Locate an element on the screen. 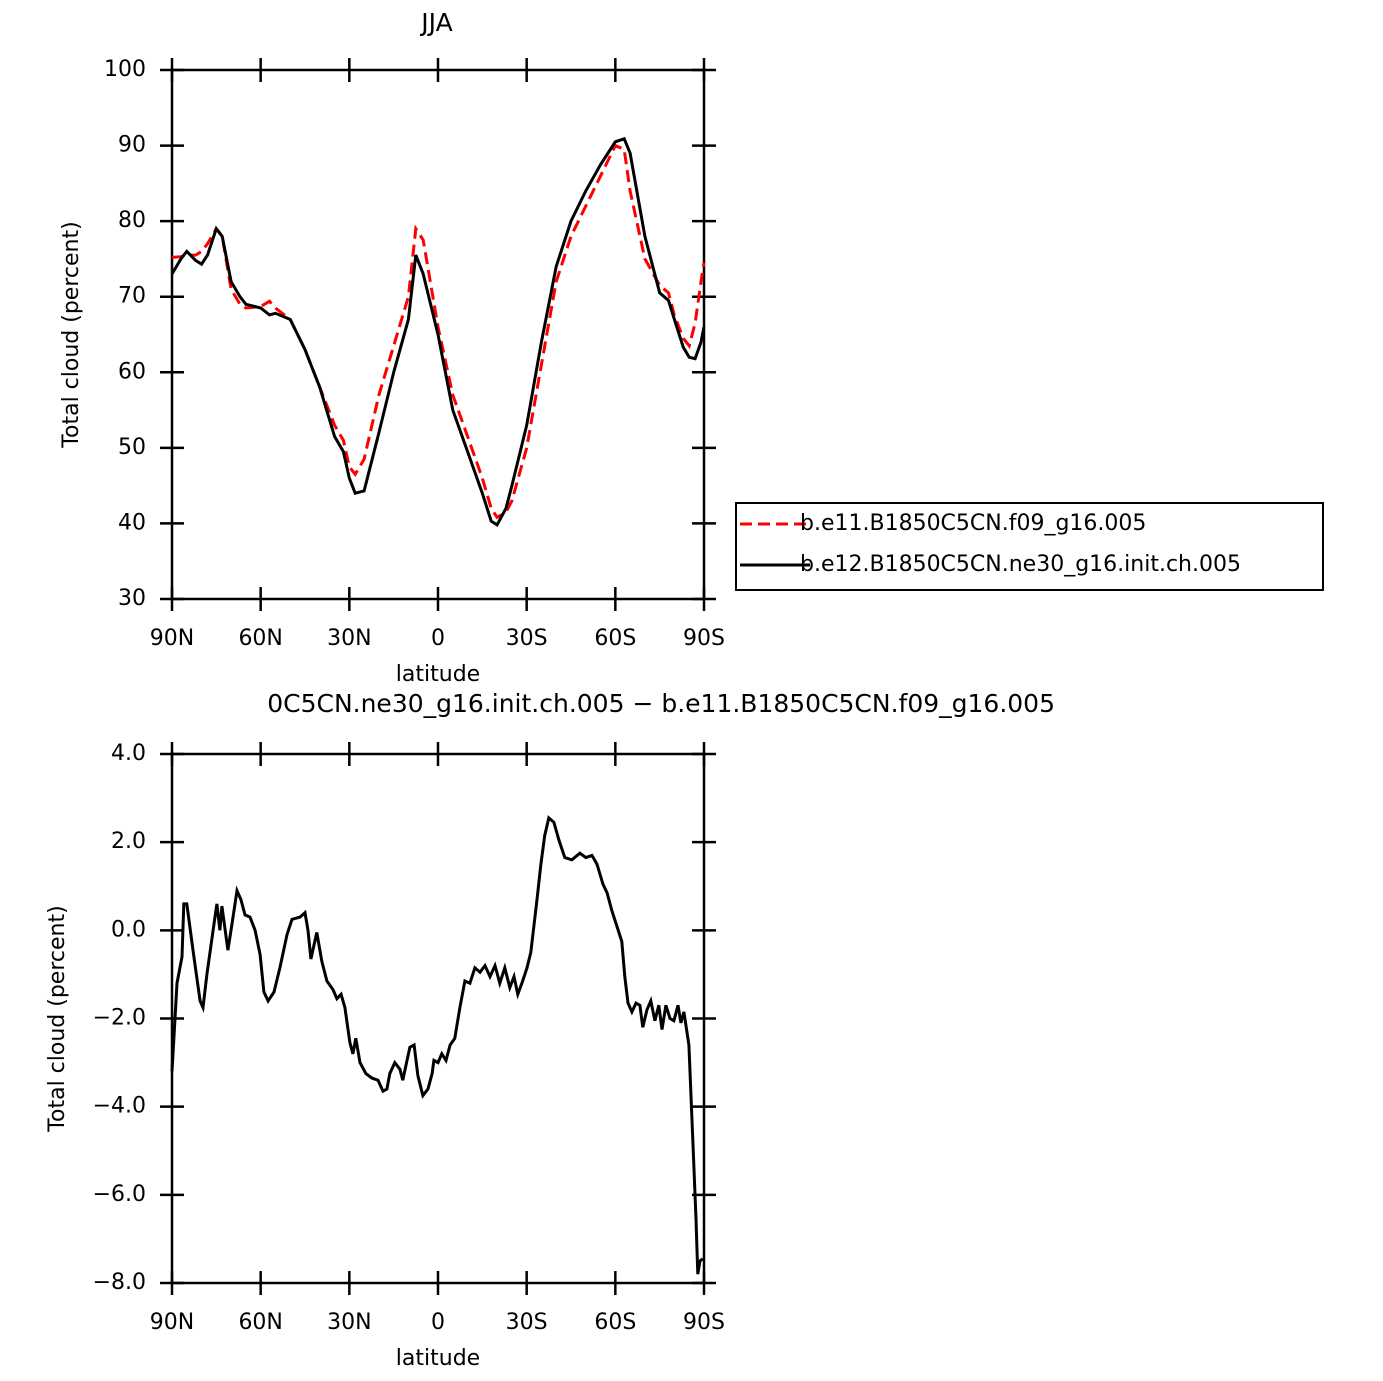 The image size is (1383, 1381). legend-label: b.e12.B1850C5CN.ne30_g16.init.ch.005 is located at coordinates (1020, 564).